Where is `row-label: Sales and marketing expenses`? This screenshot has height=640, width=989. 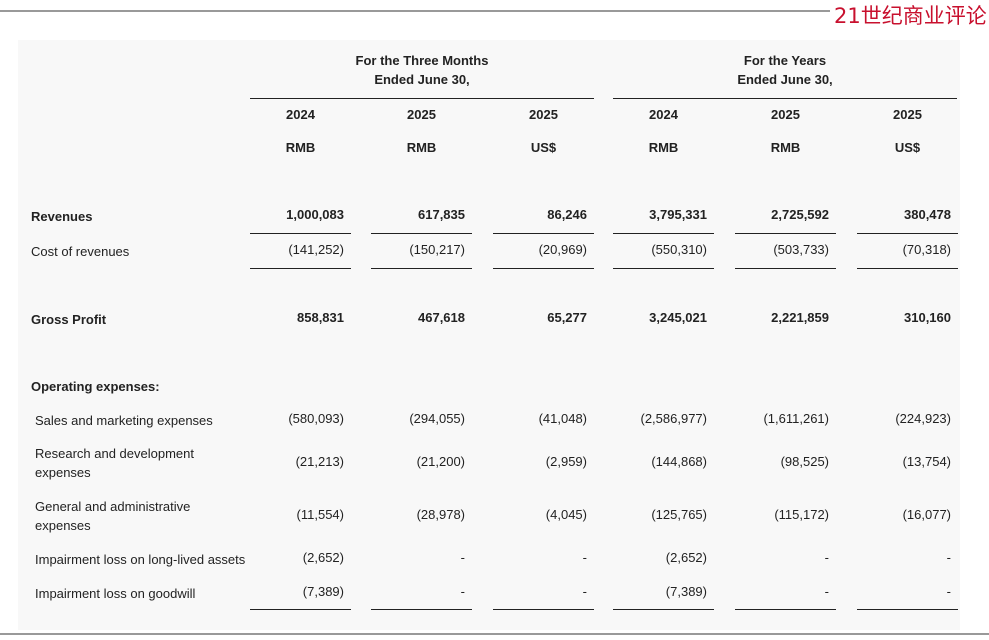 row-label: Sales and marketing expenses is located at coordinates (124, 420).